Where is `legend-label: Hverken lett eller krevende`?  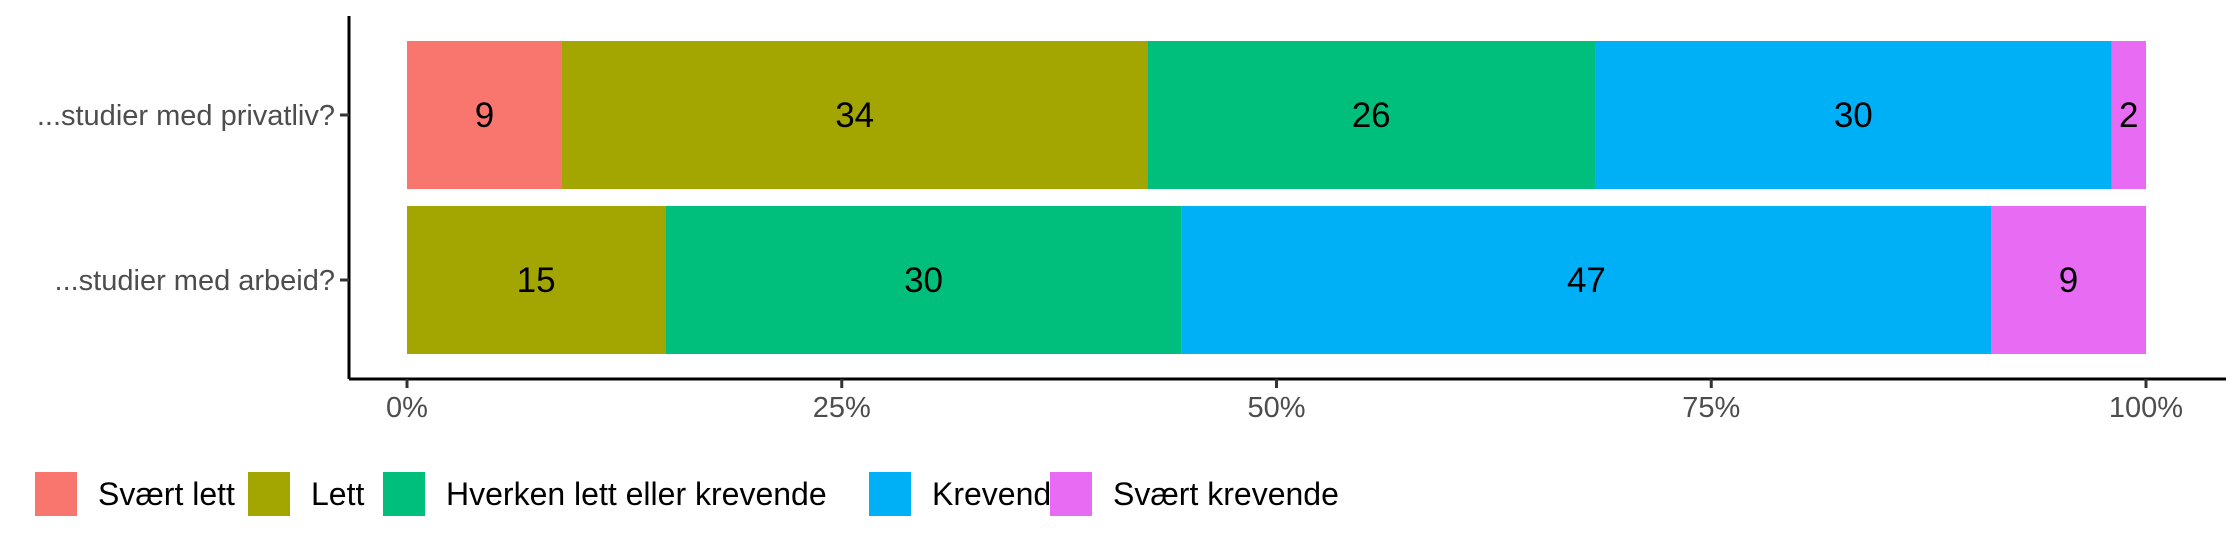 legend-label: Hverken lett eller krevende is located at coordinates (636, 494).